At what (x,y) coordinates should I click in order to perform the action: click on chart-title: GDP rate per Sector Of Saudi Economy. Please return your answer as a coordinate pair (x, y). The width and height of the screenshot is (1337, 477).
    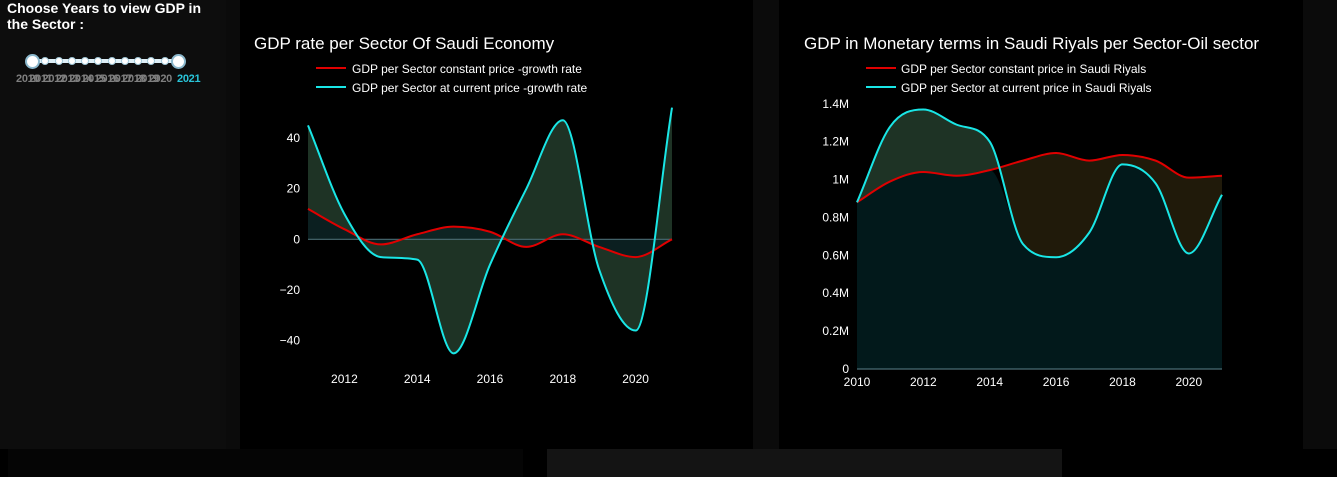
    Looking at the image, I should click on (404, 43).